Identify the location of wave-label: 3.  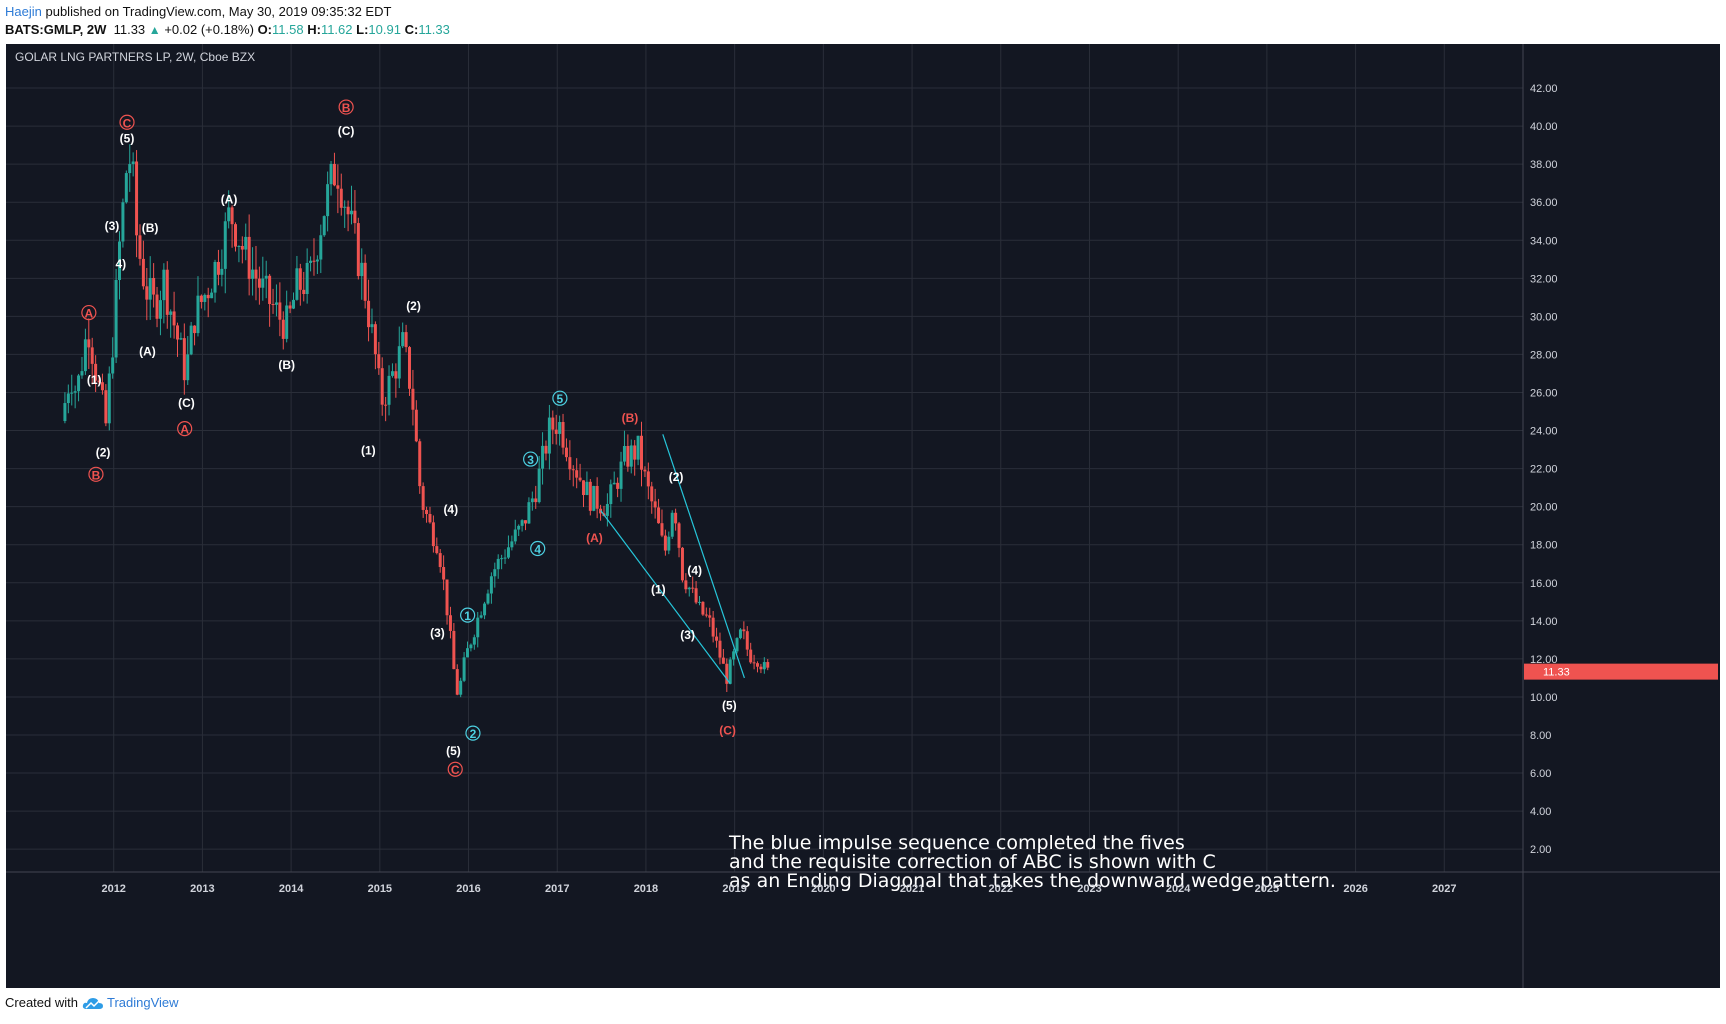
(530, 460).